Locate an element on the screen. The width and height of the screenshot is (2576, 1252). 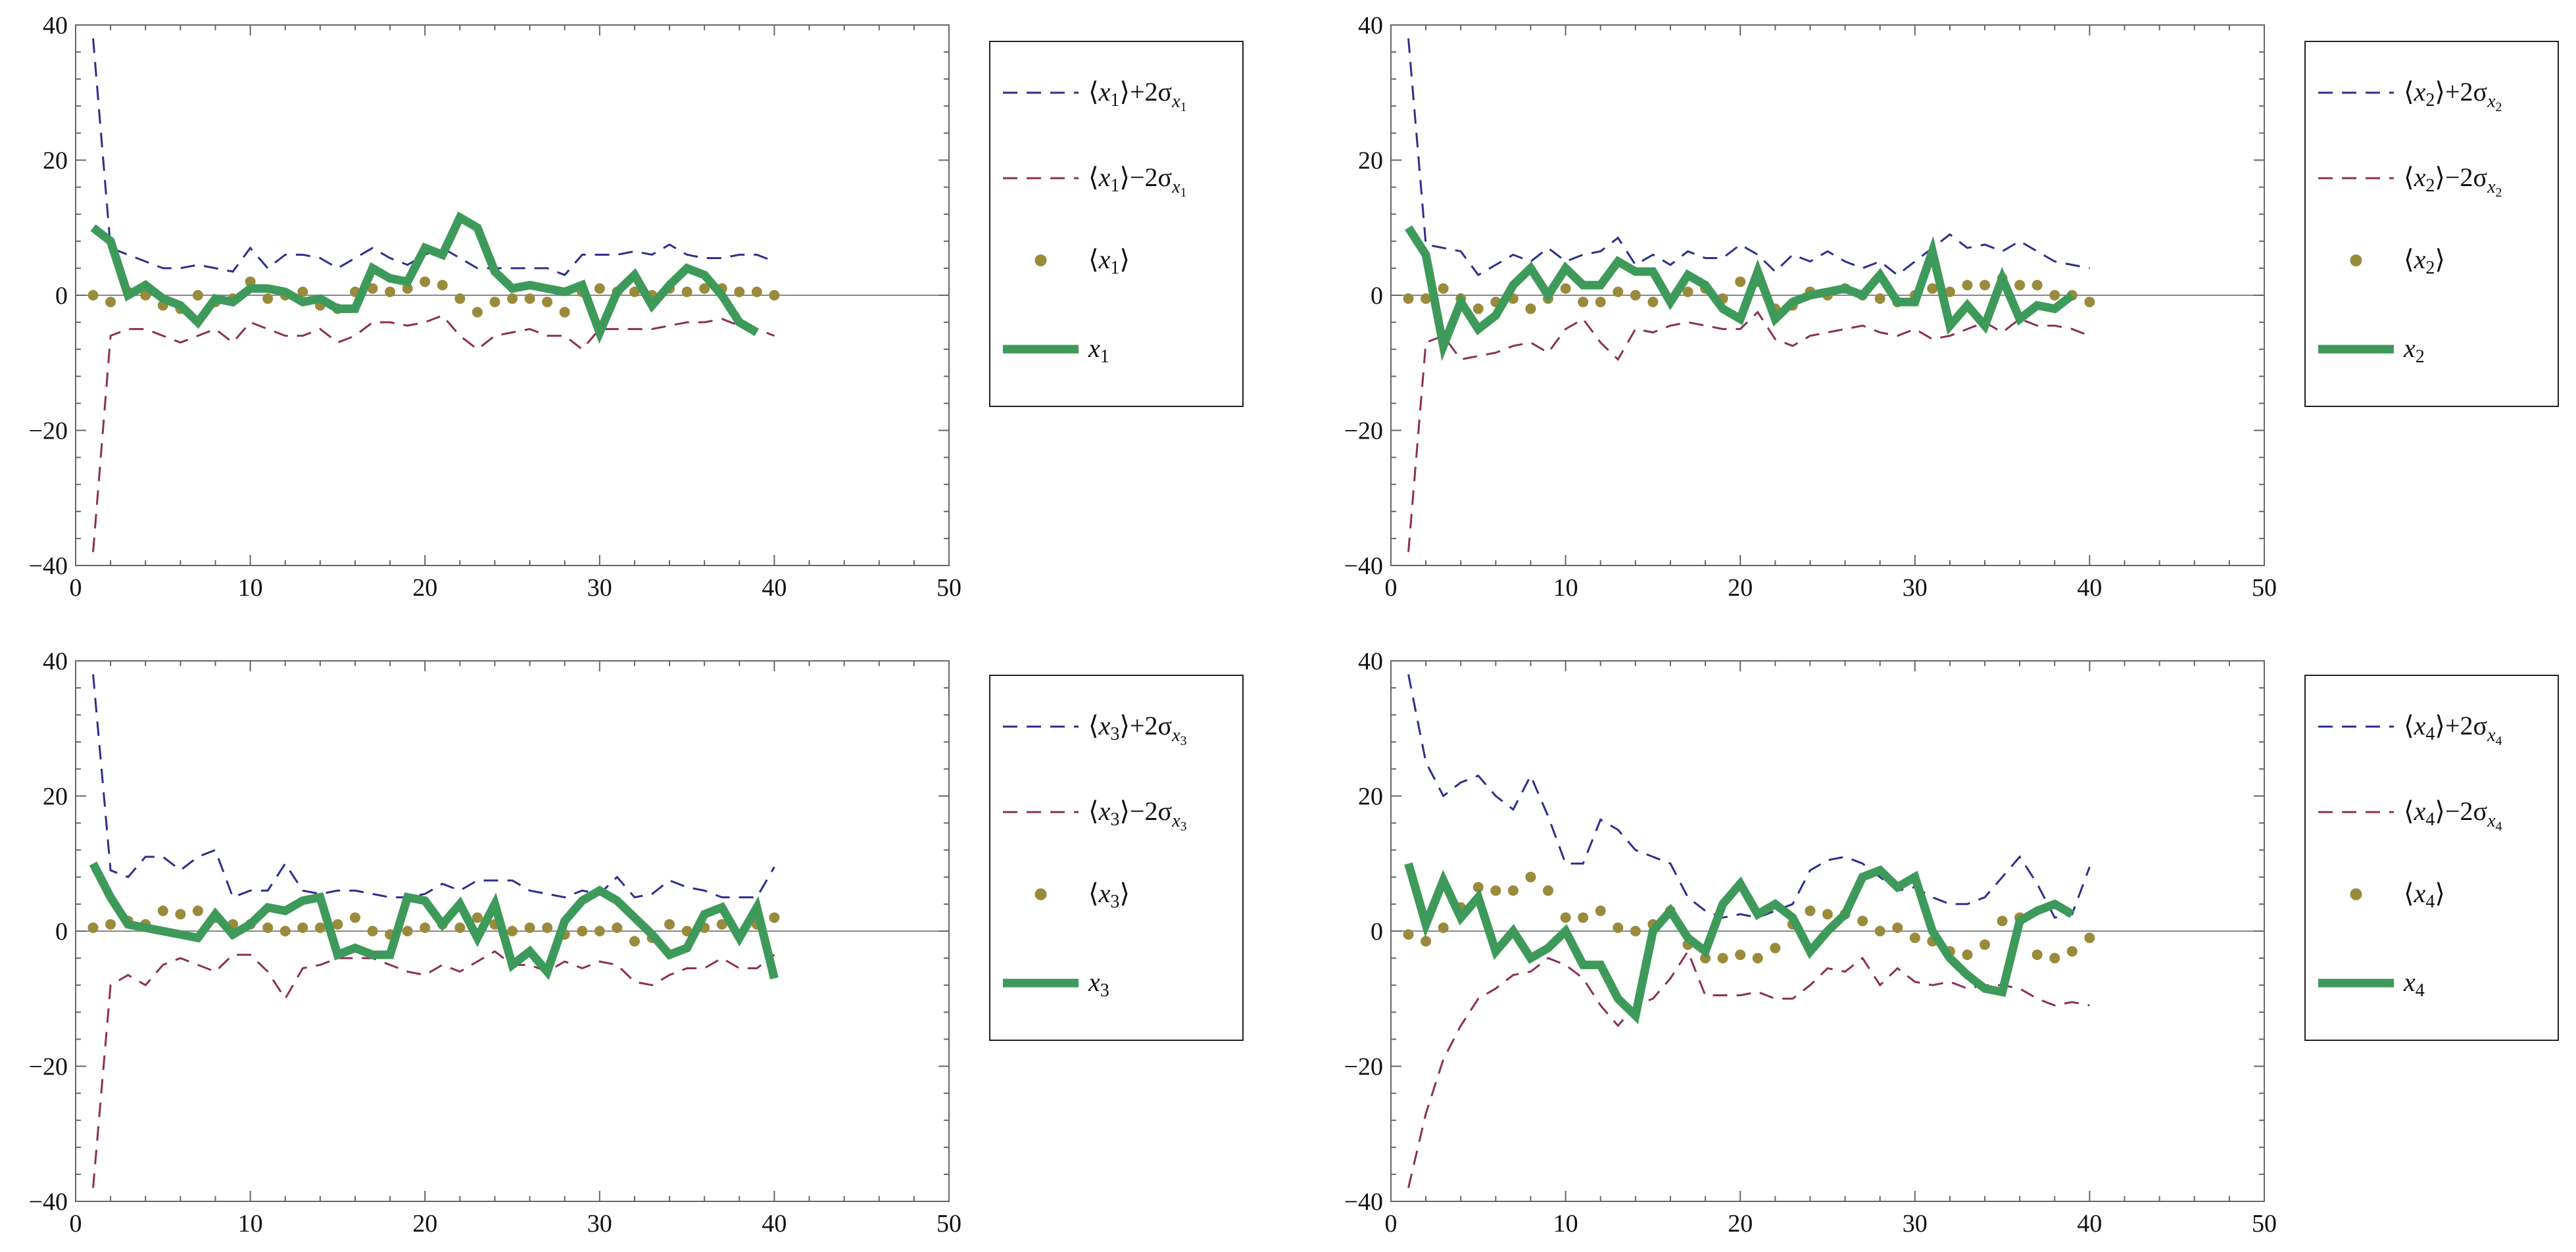
legend-label-upper: ⟨x4⟩+2σx4 is located at coordinates (2453, 729).